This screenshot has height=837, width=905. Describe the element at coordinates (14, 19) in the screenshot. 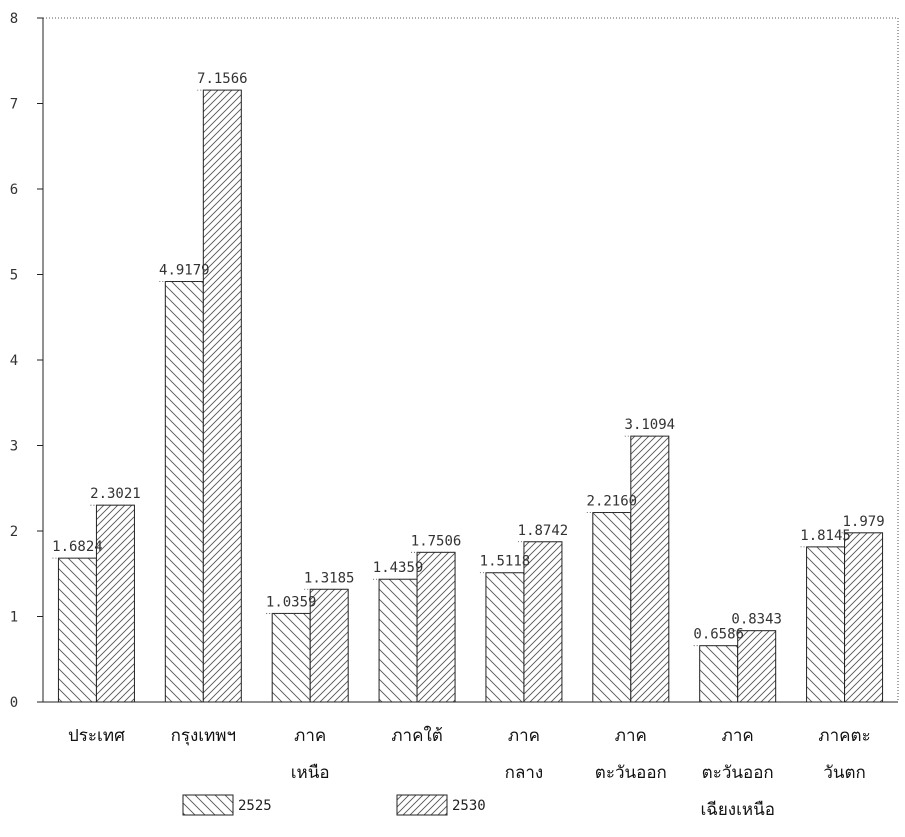

I see `y-tick-label: 8` at that location.